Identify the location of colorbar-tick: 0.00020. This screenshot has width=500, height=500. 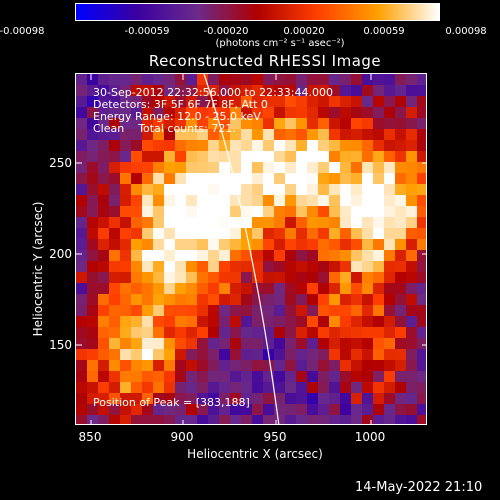
(304, 31).